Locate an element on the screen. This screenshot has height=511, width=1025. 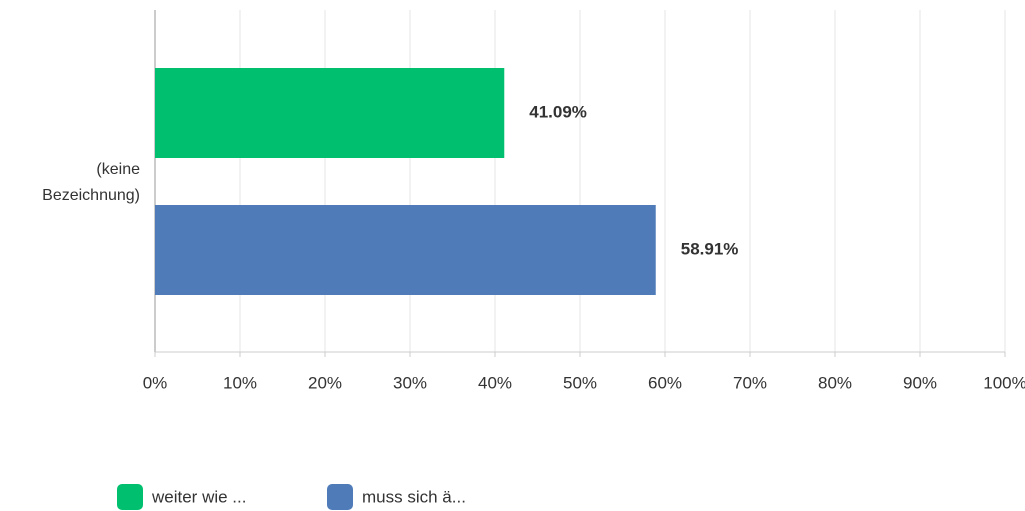
x-tick-label: 30% is located at coordinates (410, 382).